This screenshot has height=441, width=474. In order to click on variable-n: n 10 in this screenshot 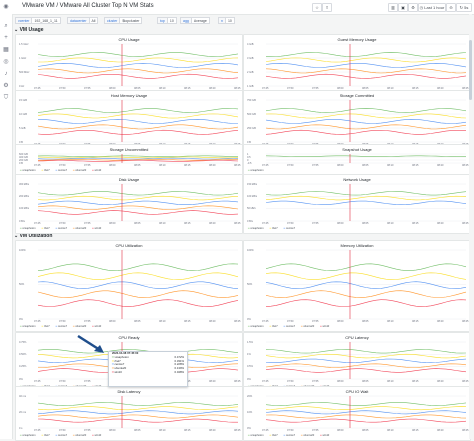, I will do `click(226, 20)`.